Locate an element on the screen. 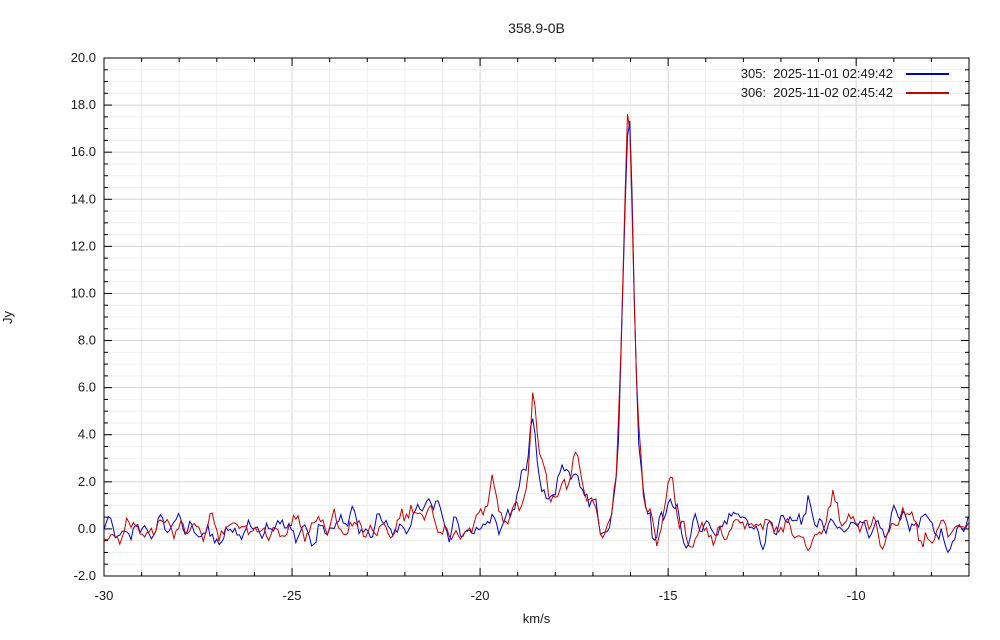 This screenshot has height=640, width=1000. x-tick-label: -30 is located at coordinates (104, 595).